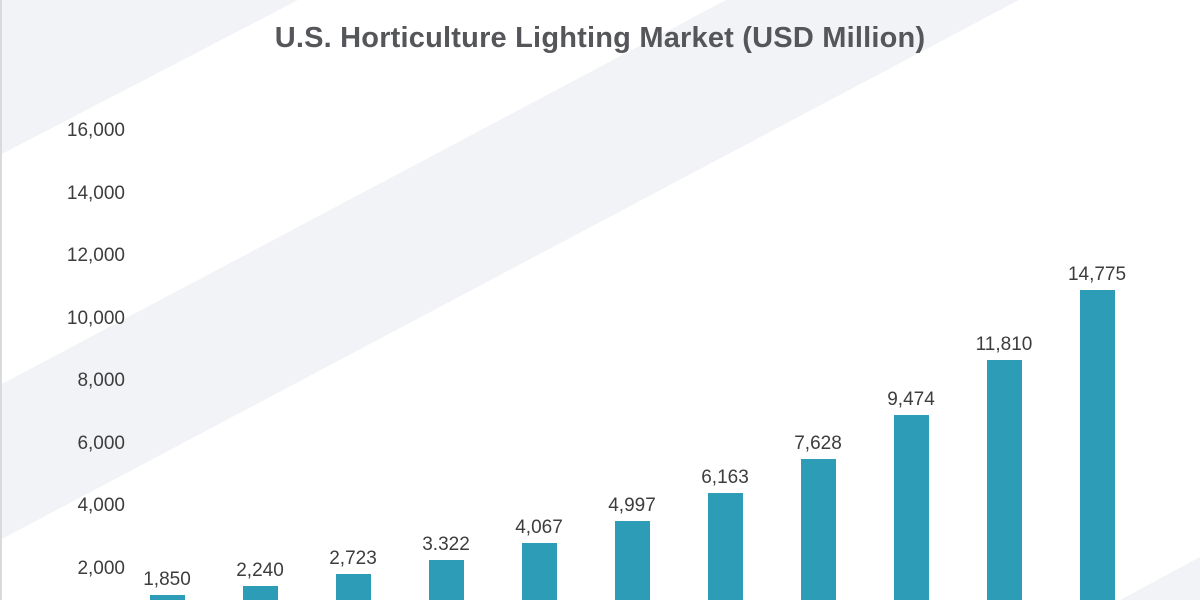 The height and width of the screenshot is (600, 1200). Describe the element at coordinates (539, 527) in the screenshot. I see `bar-value-label: 4,067` at that location.